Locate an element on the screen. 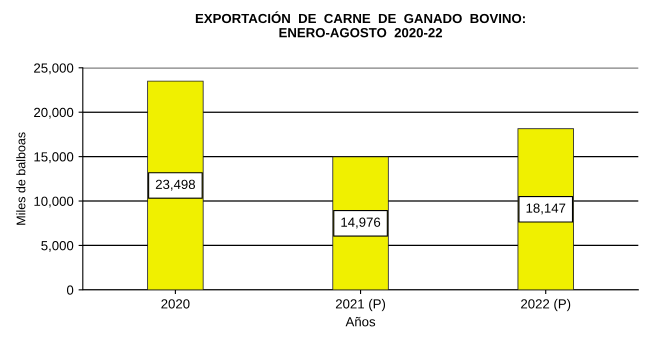 The image size is (652, 339). chart-title: EXPORTACIÓN DE CARNE DE GANADO BOVINO: ENERO-AGOSTO 2020-22 is located at coordinates (360, 24).